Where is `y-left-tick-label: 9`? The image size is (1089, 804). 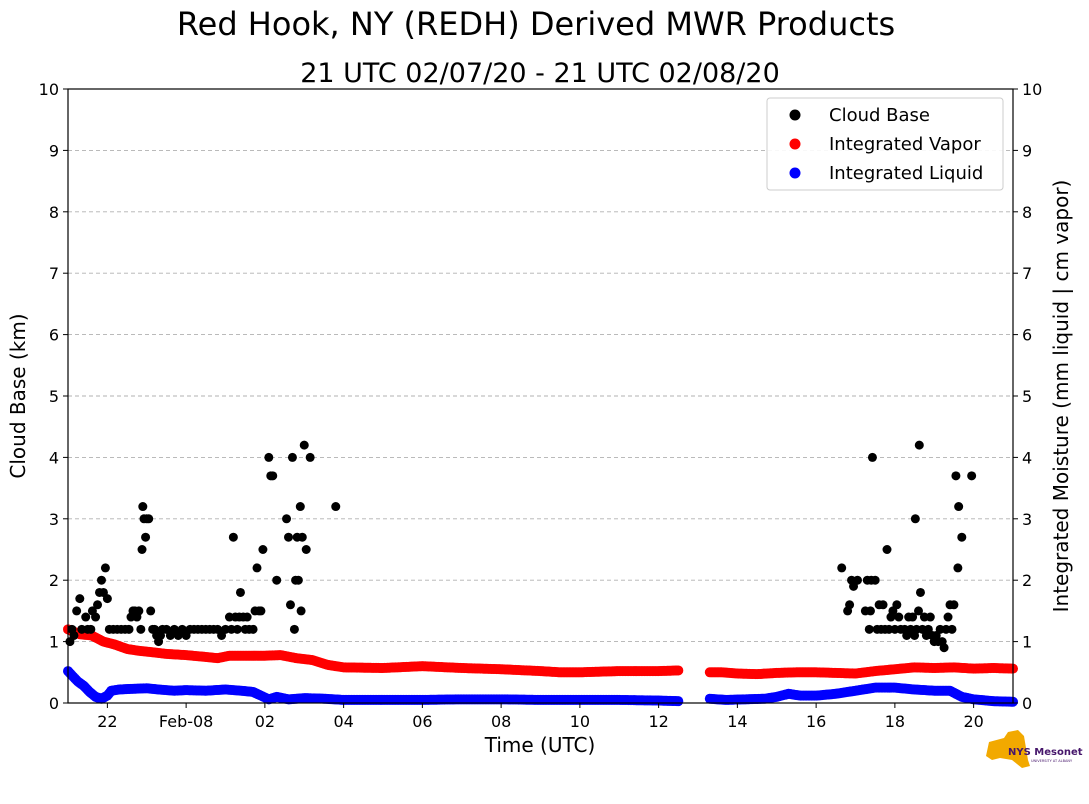
y-left-tick-label: 9 is located at coordinates (54, 150).